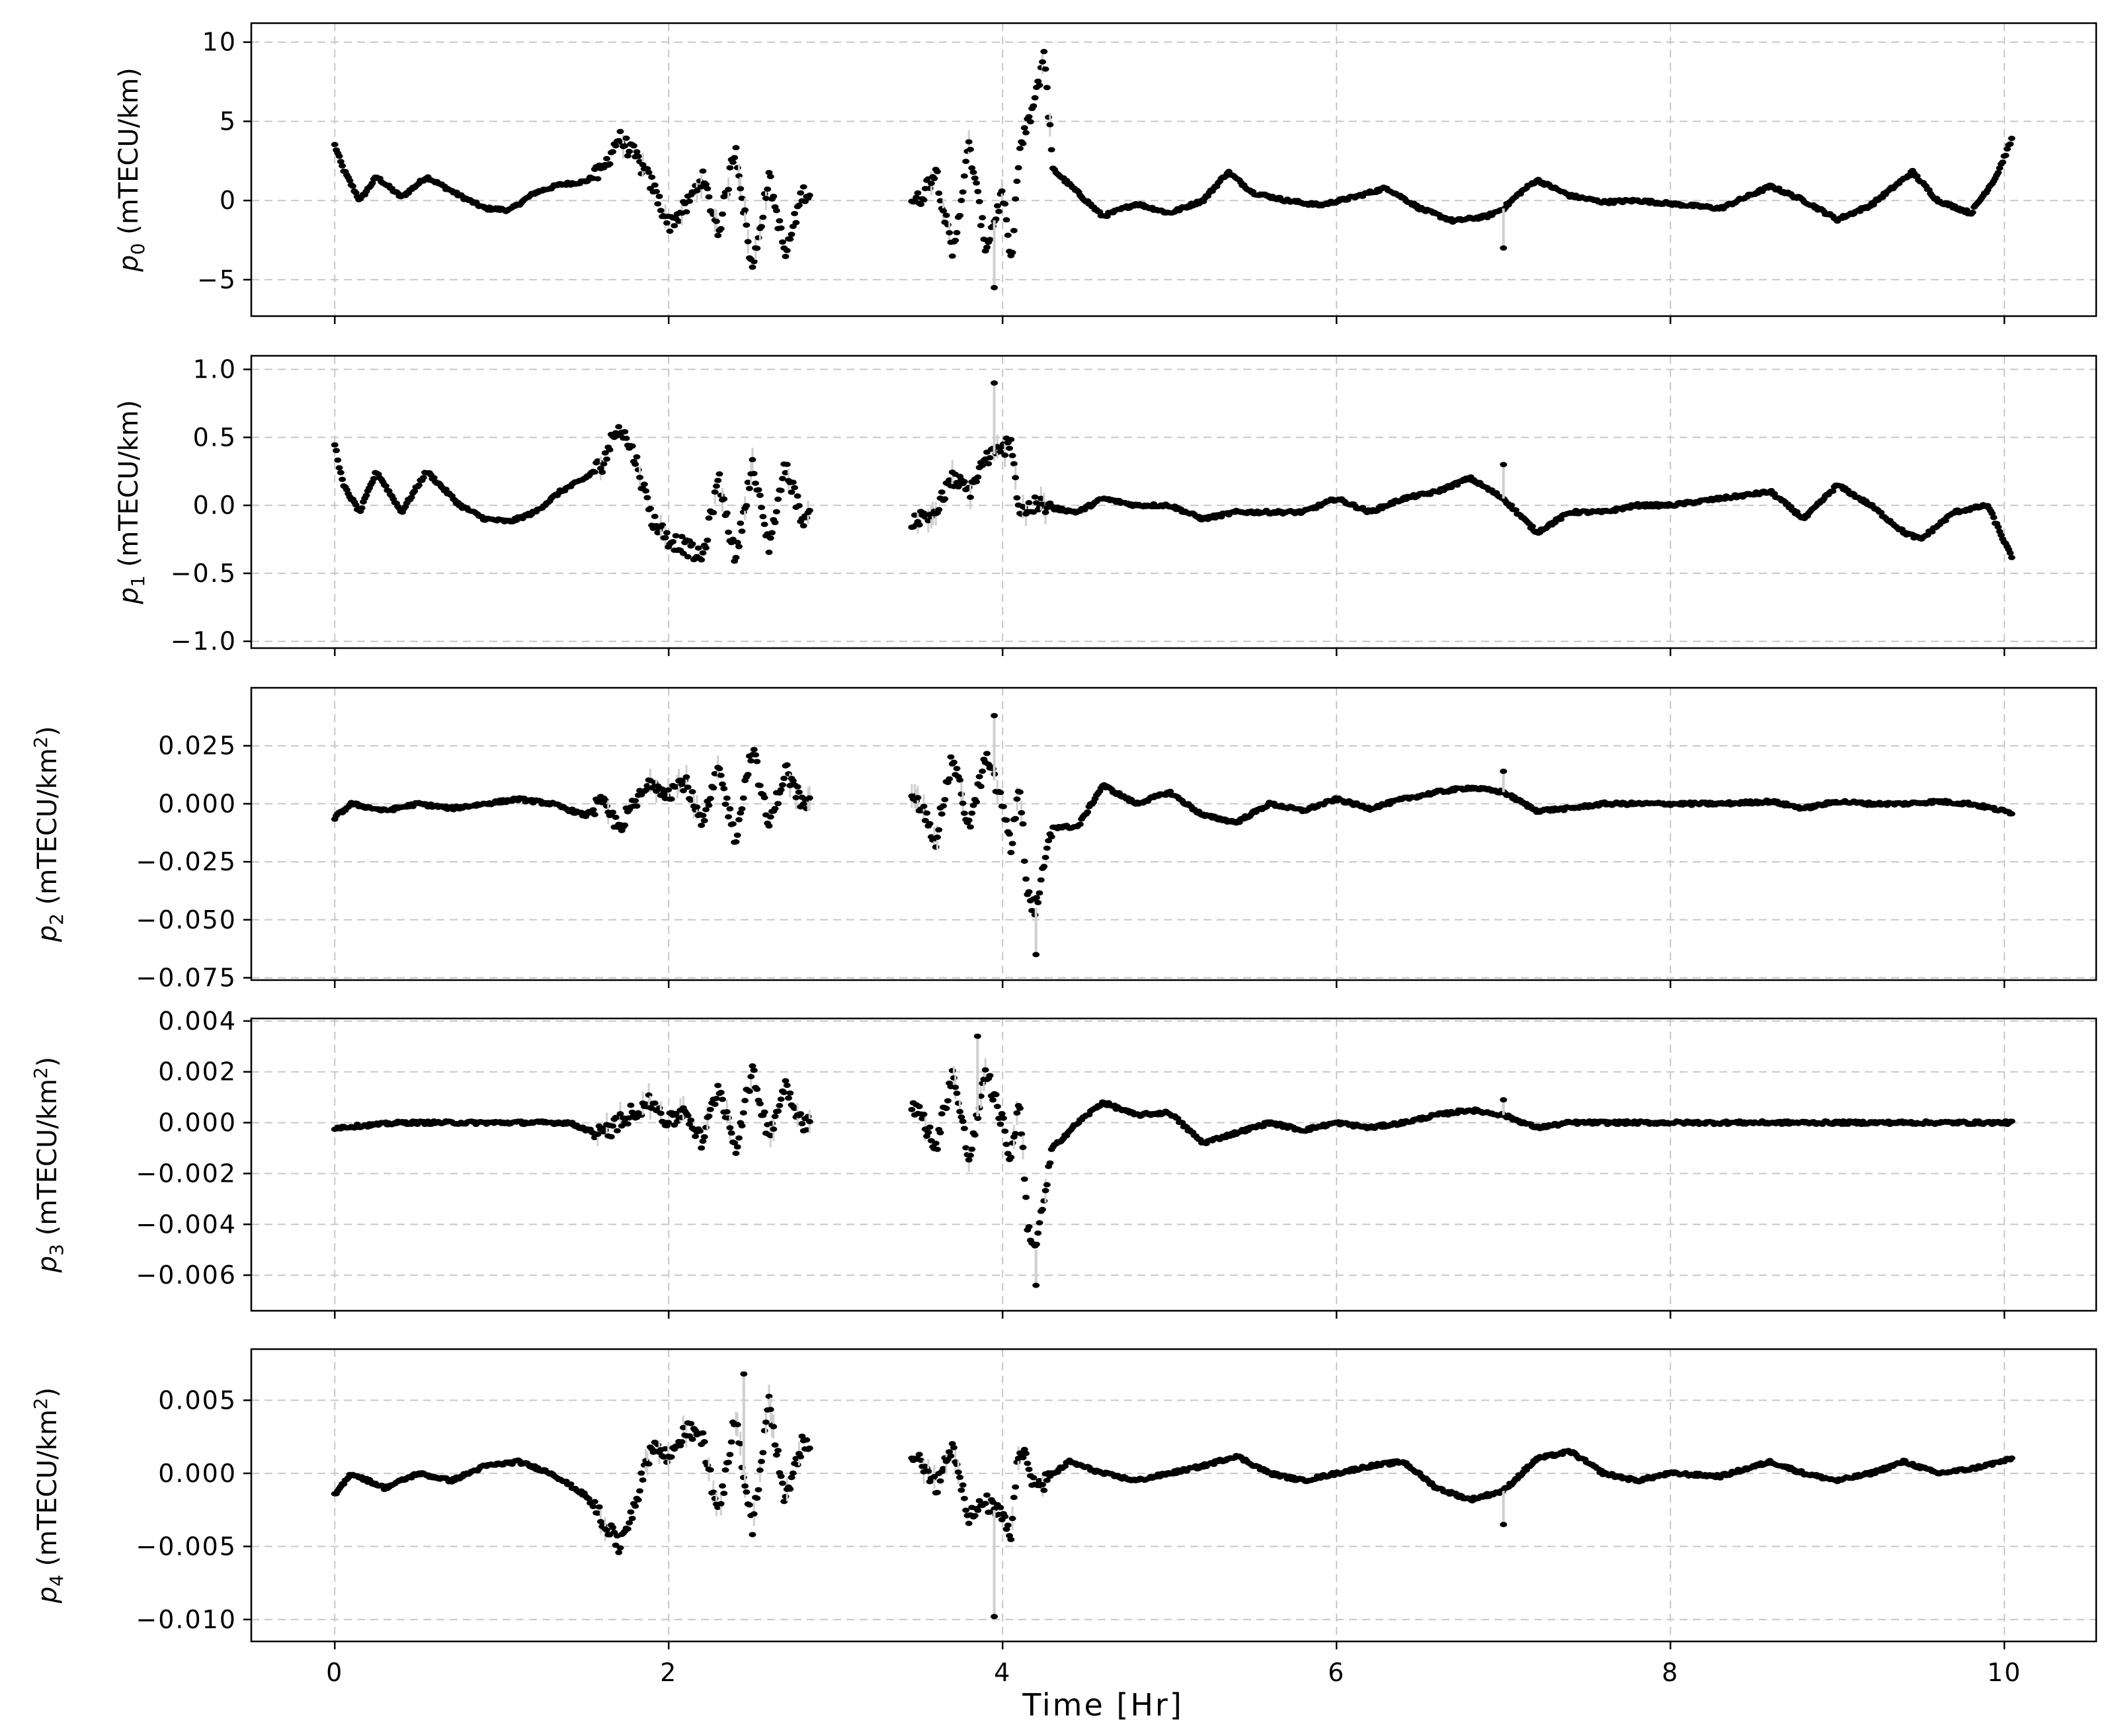 The image size is (2118, 1736). What do you see at coordinates (138, 249) in the screenshot?
I see `y-axis-label-part: 0` at bounding box center [138, 249].